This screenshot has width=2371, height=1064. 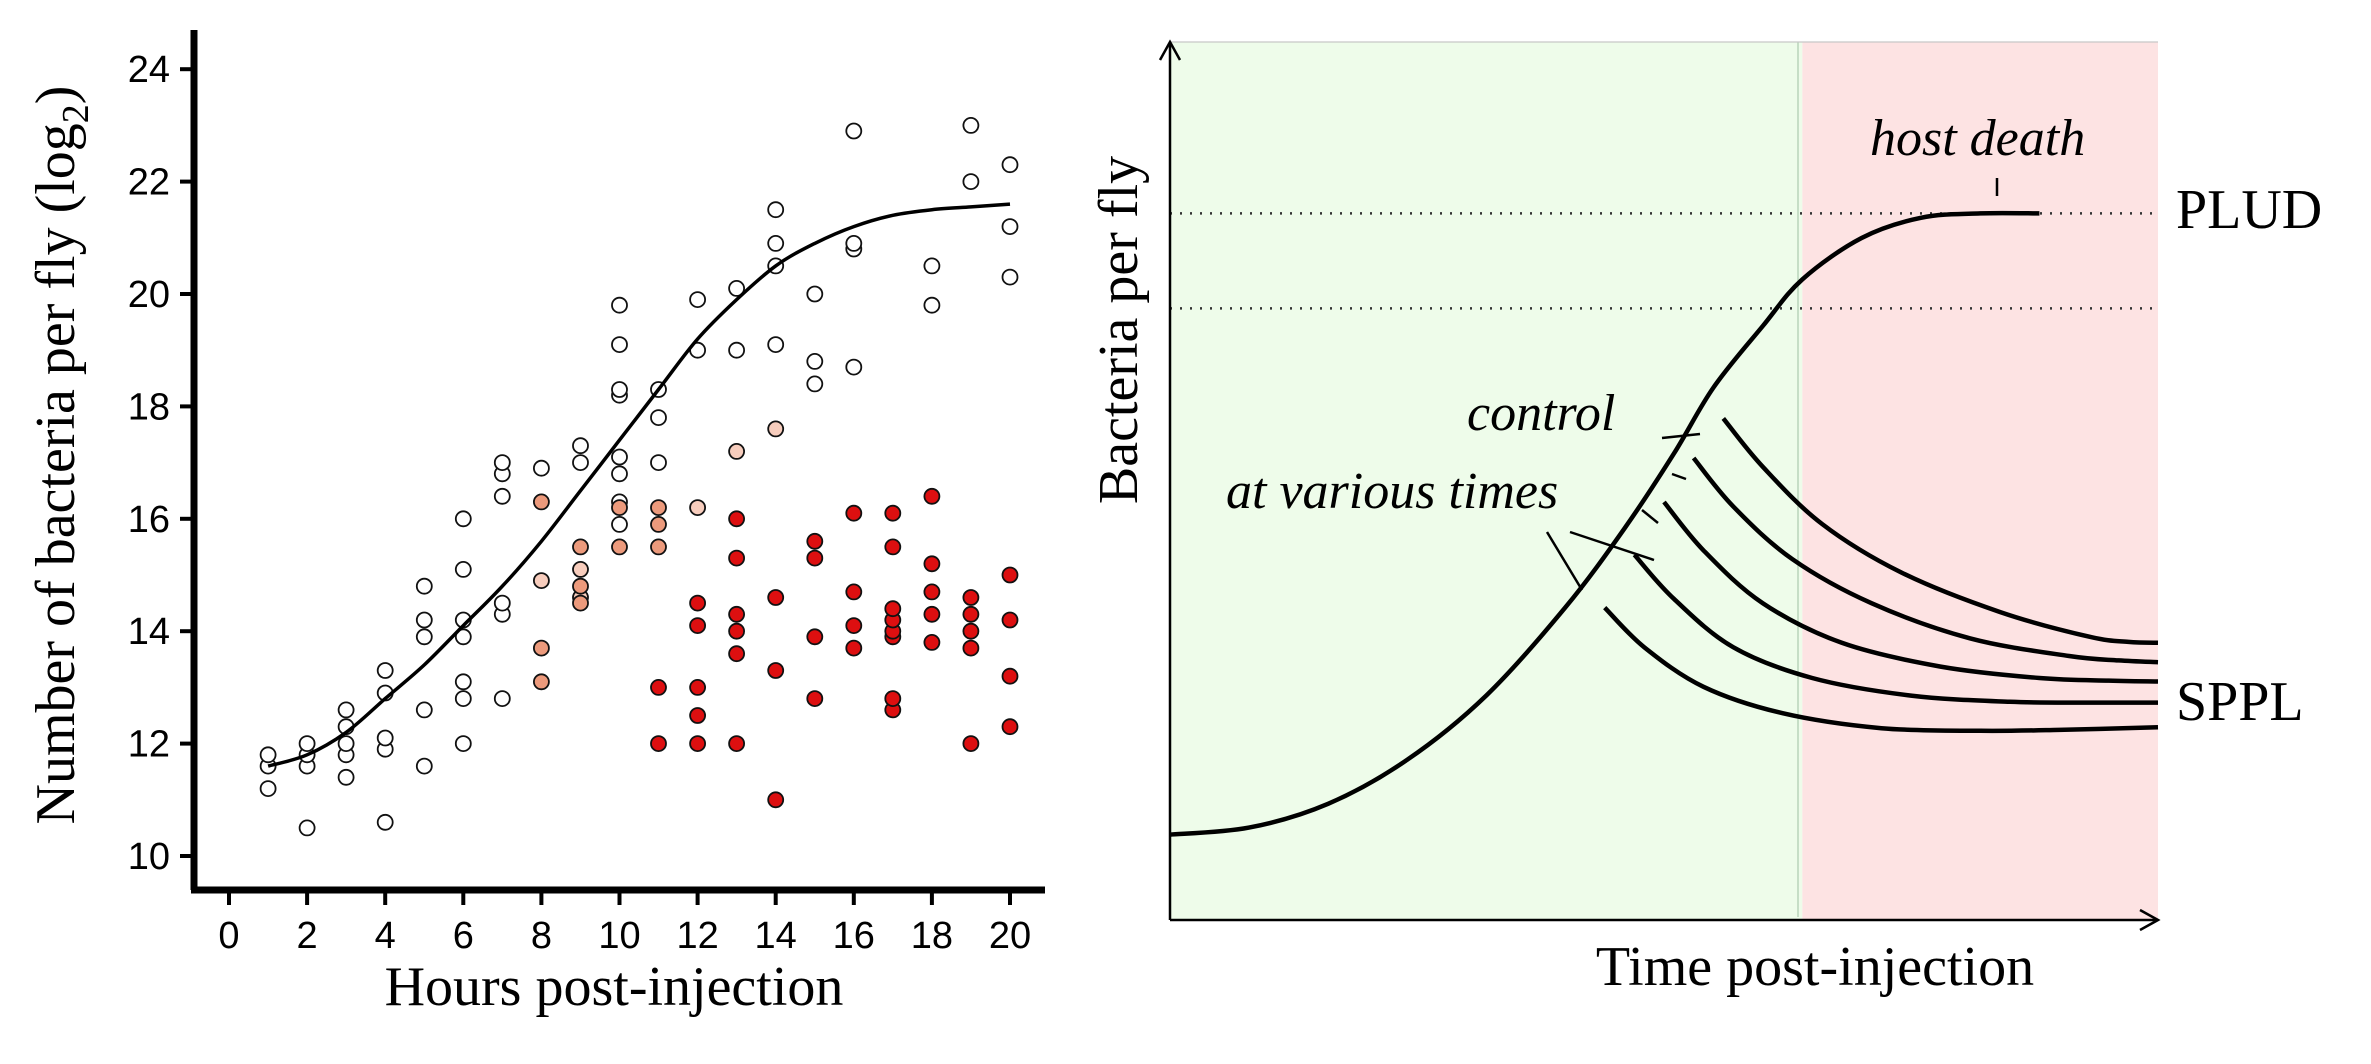 What do you see at coordinates (541, 936) in the screenshot?
I see `x-tick-label: 8` at bounding box center [541, 936].